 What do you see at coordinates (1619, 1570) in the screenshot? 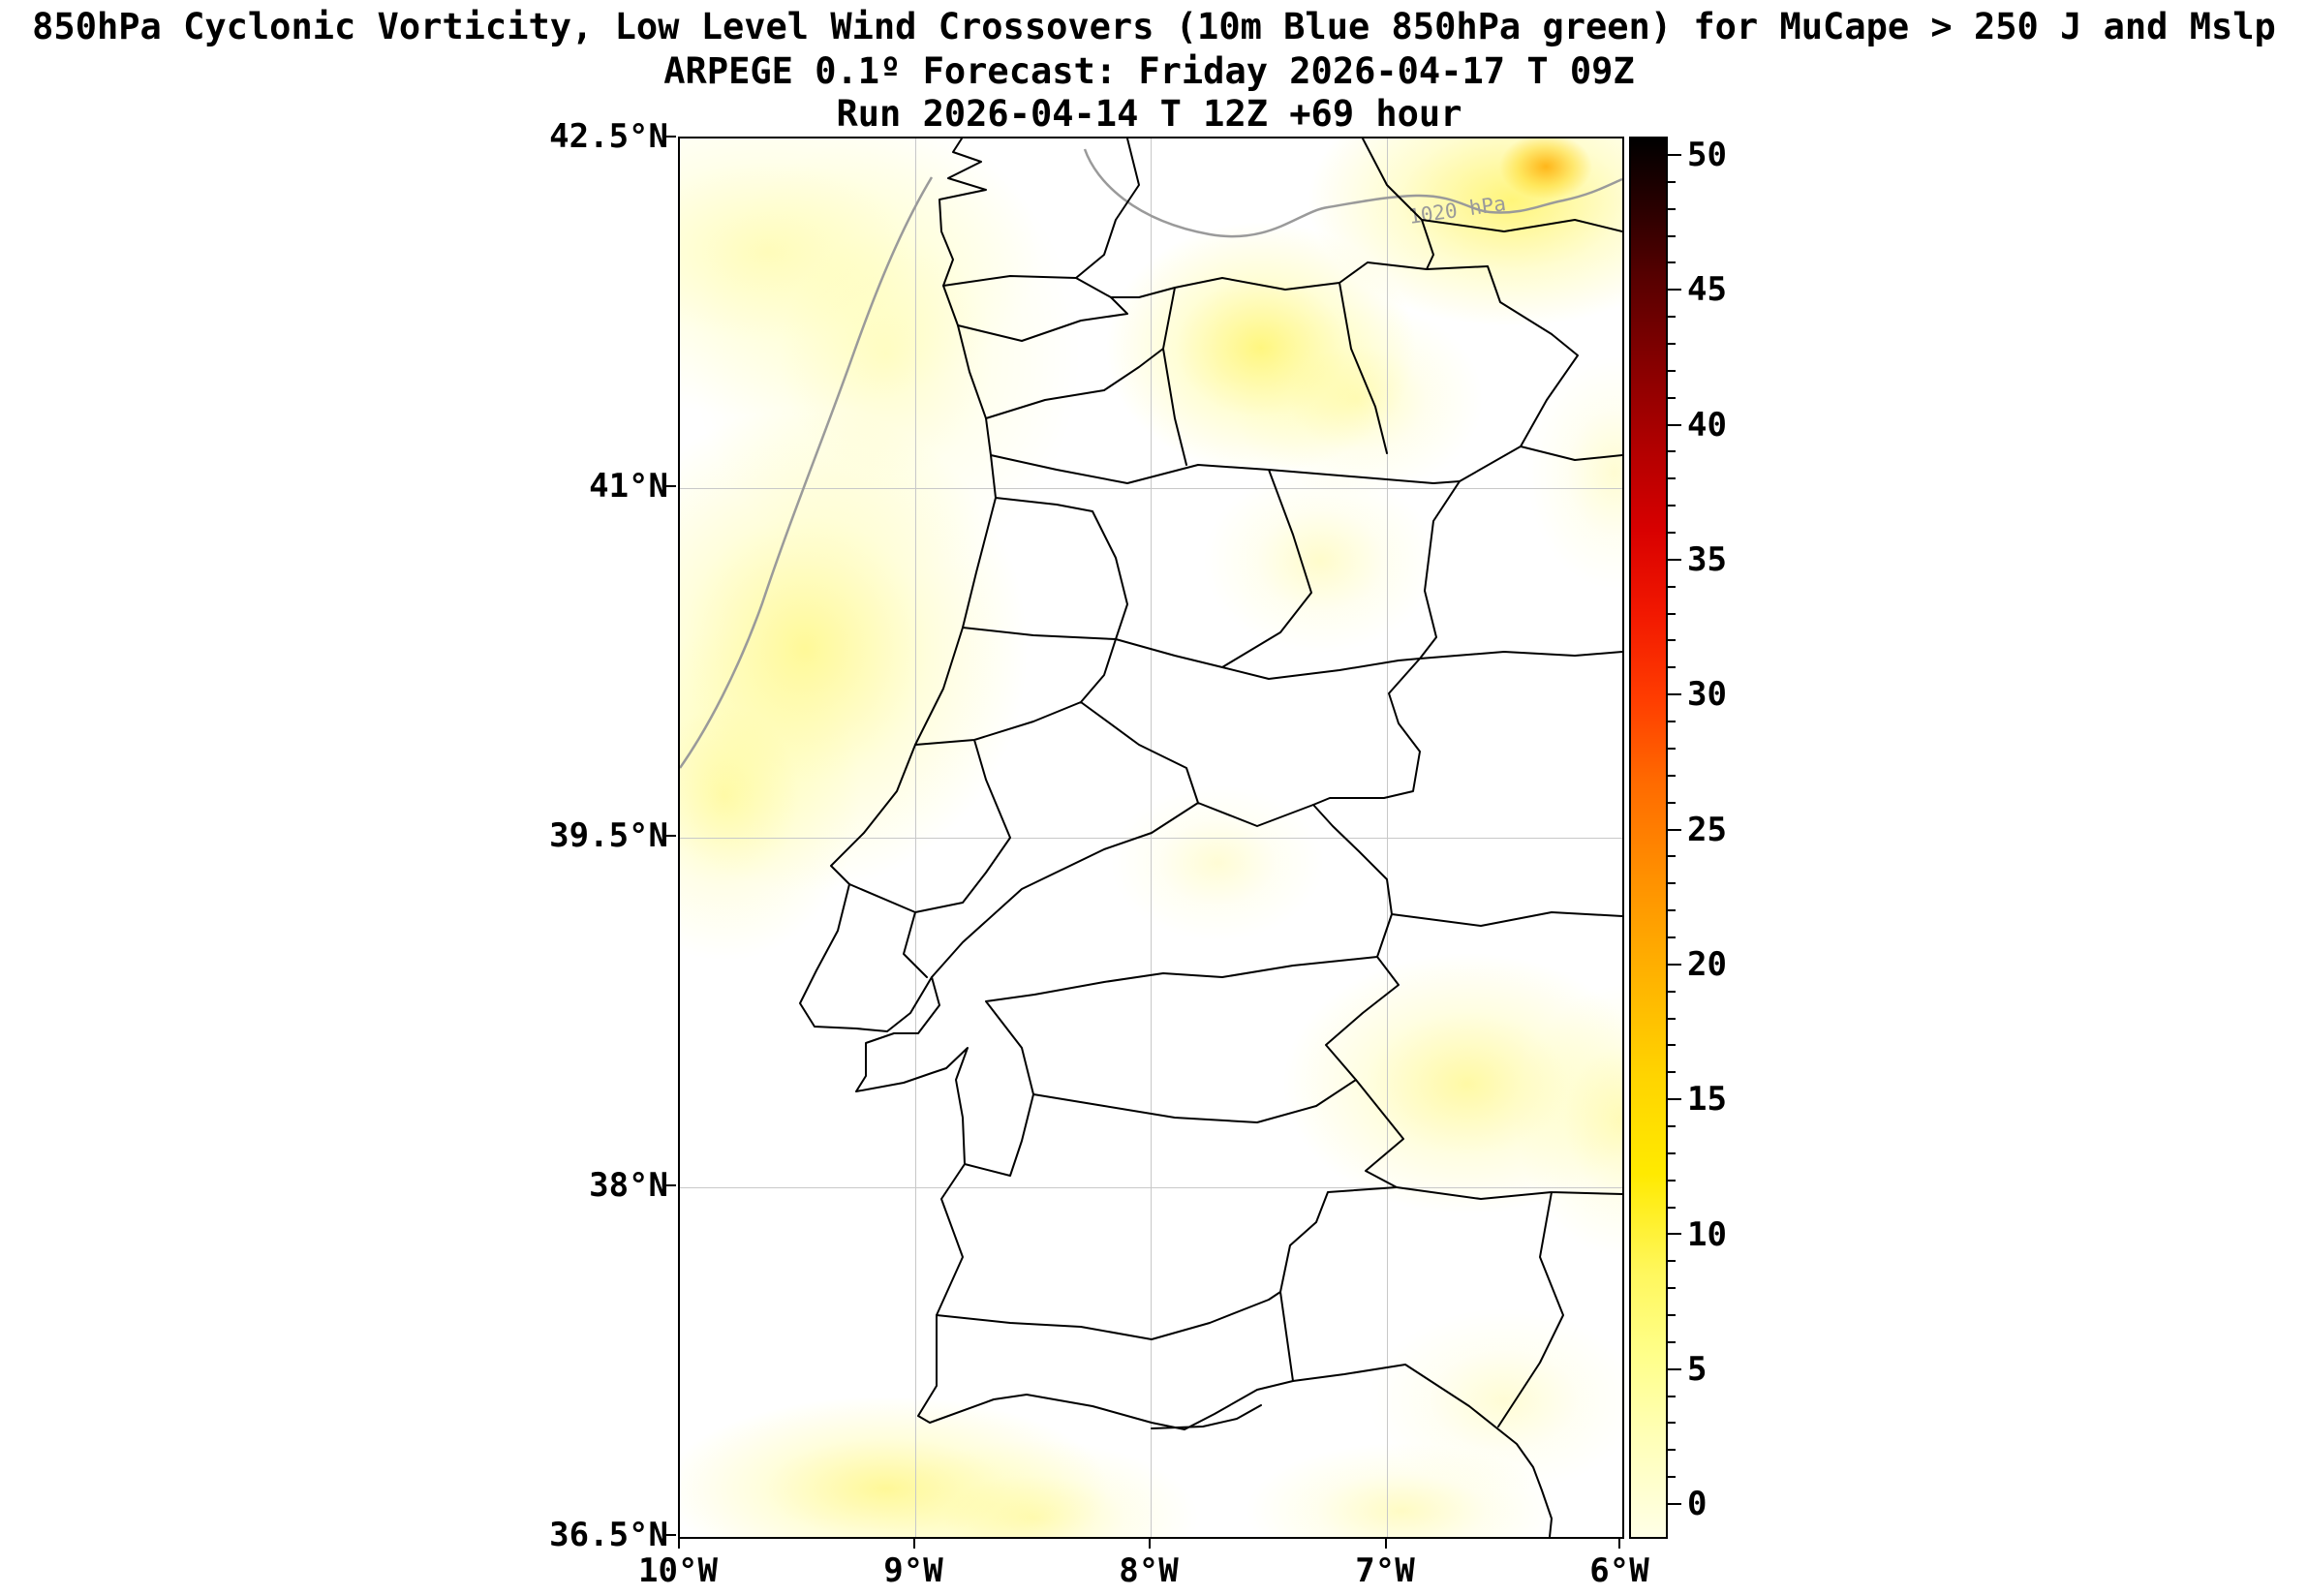
I see `lon-tick-label: 6°W` at bounding box center [1619, 1570].